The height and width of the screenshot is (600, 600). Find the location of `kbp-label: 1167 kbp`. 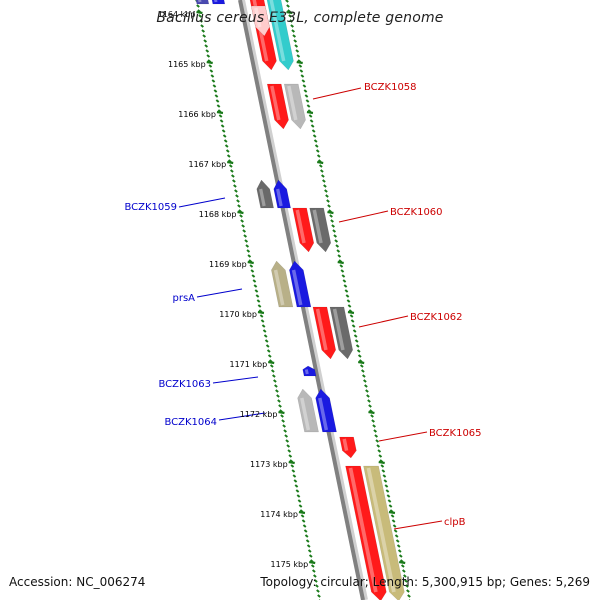

kbp-label: 1167 kbp is located at coordinates (208, 164).